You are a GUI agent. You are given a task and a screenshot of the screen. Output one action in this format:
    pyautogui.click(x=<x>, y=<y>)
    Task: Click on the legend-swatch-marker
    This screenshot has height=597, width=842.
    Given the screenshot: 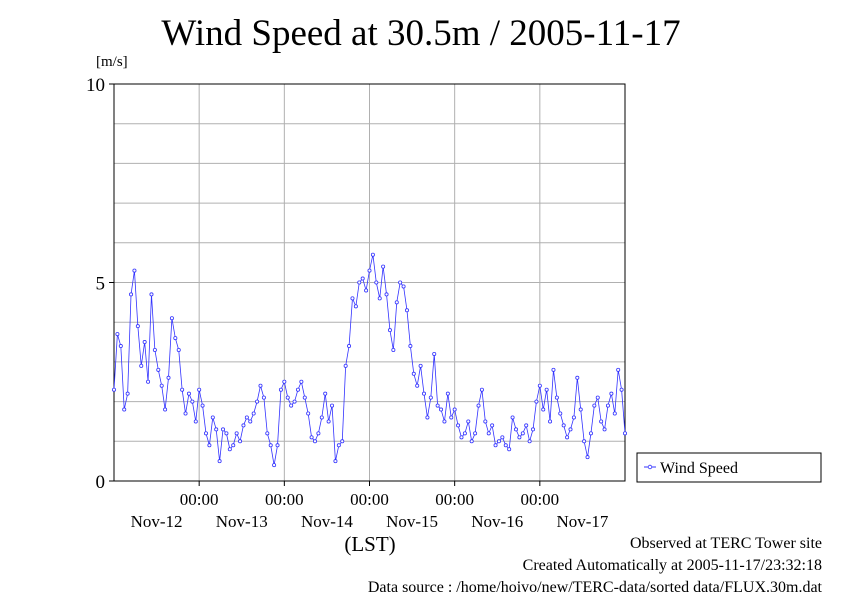 What is the action you would take?
    pyautogui.click(x=650, y=467)
    